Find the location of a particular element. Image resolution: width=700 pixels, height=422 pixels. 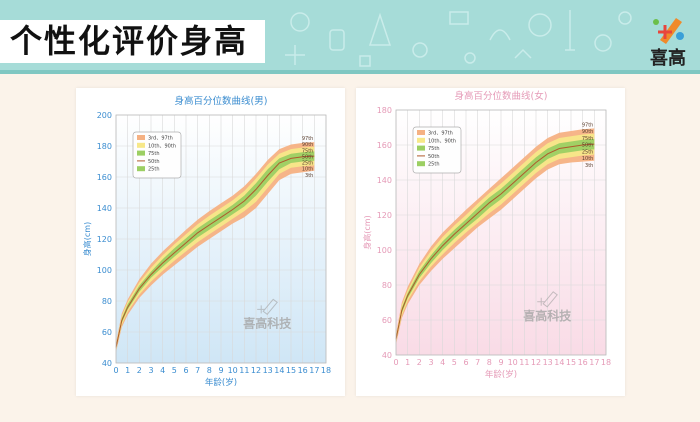

girls-x-tick-label: 18 is located at coordinates (606, 362).